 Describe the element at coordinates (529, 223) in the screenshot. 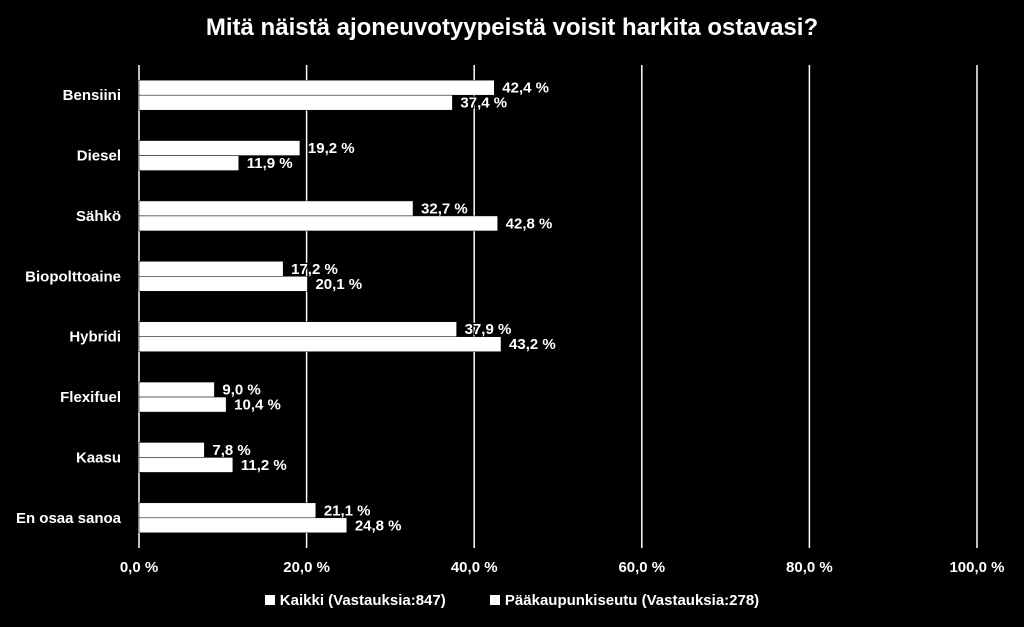

I see `data-label: 42,8 %` at that location.